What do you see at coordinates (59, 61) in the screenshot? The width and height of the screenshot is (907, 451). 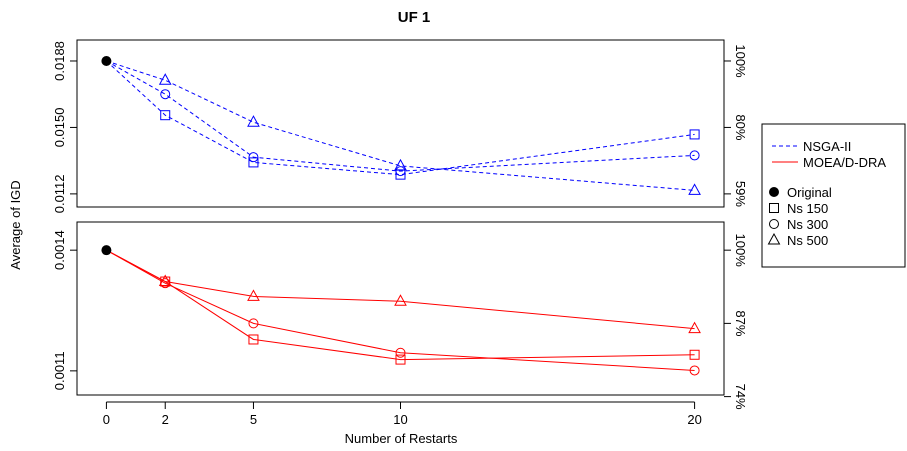 I see `y-tick-label: 0.0188` at bounding box center [59, 61].